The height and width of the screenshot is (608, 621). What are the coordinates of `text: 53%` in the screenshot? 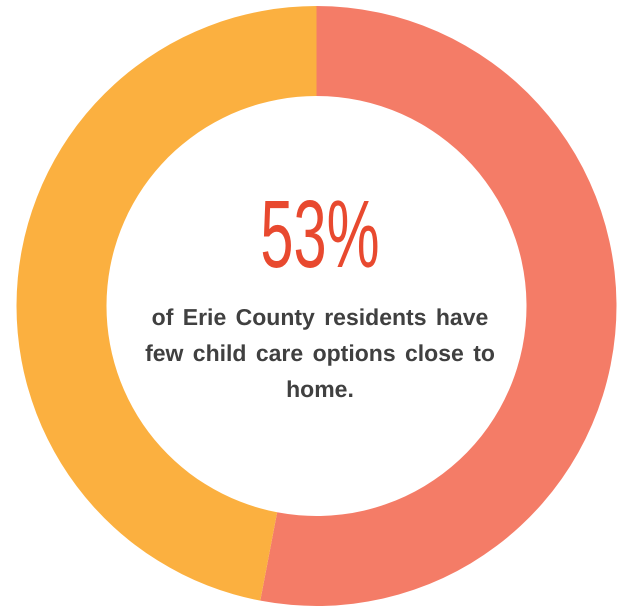 It's located at (320, 234).